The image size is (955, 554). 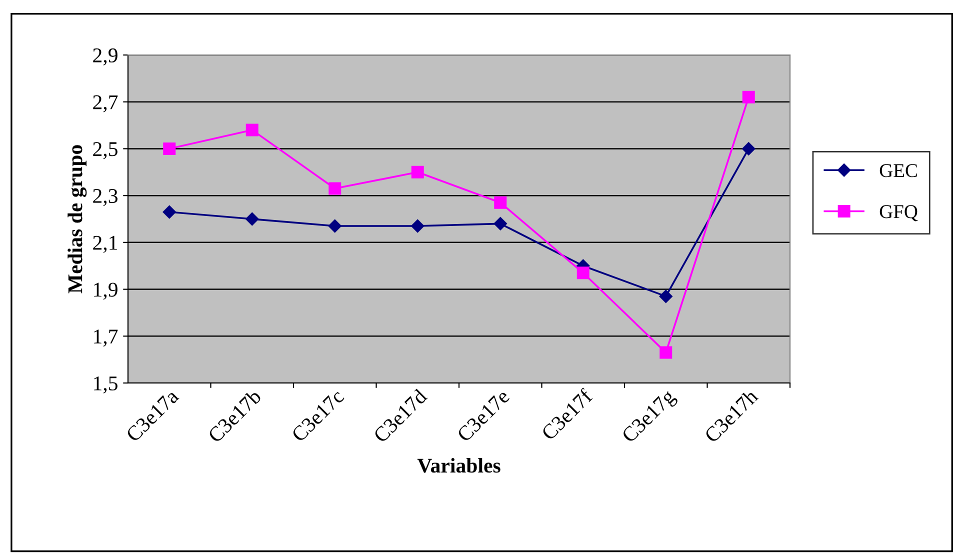 What do you see at coordinates (106, 385) in the screenshot?
I see `y-tick-label: 1,5` at bounding box center [106, 385].